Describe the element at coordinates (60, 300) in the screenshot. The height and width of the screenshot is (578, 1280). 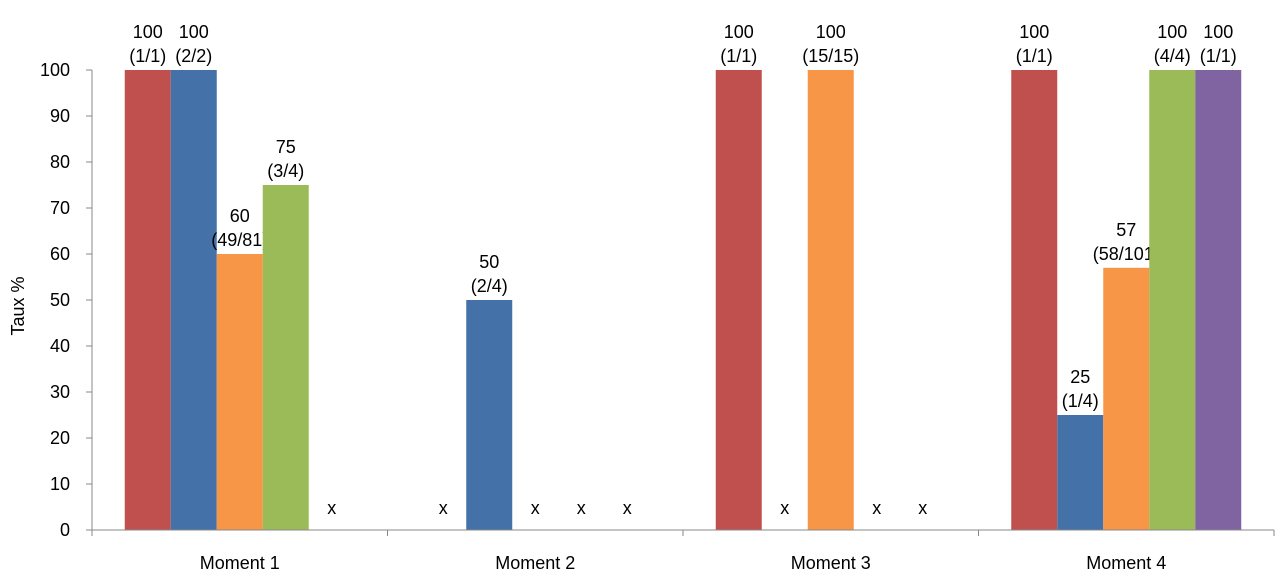
I see `y-tick-label: 50` at that location.